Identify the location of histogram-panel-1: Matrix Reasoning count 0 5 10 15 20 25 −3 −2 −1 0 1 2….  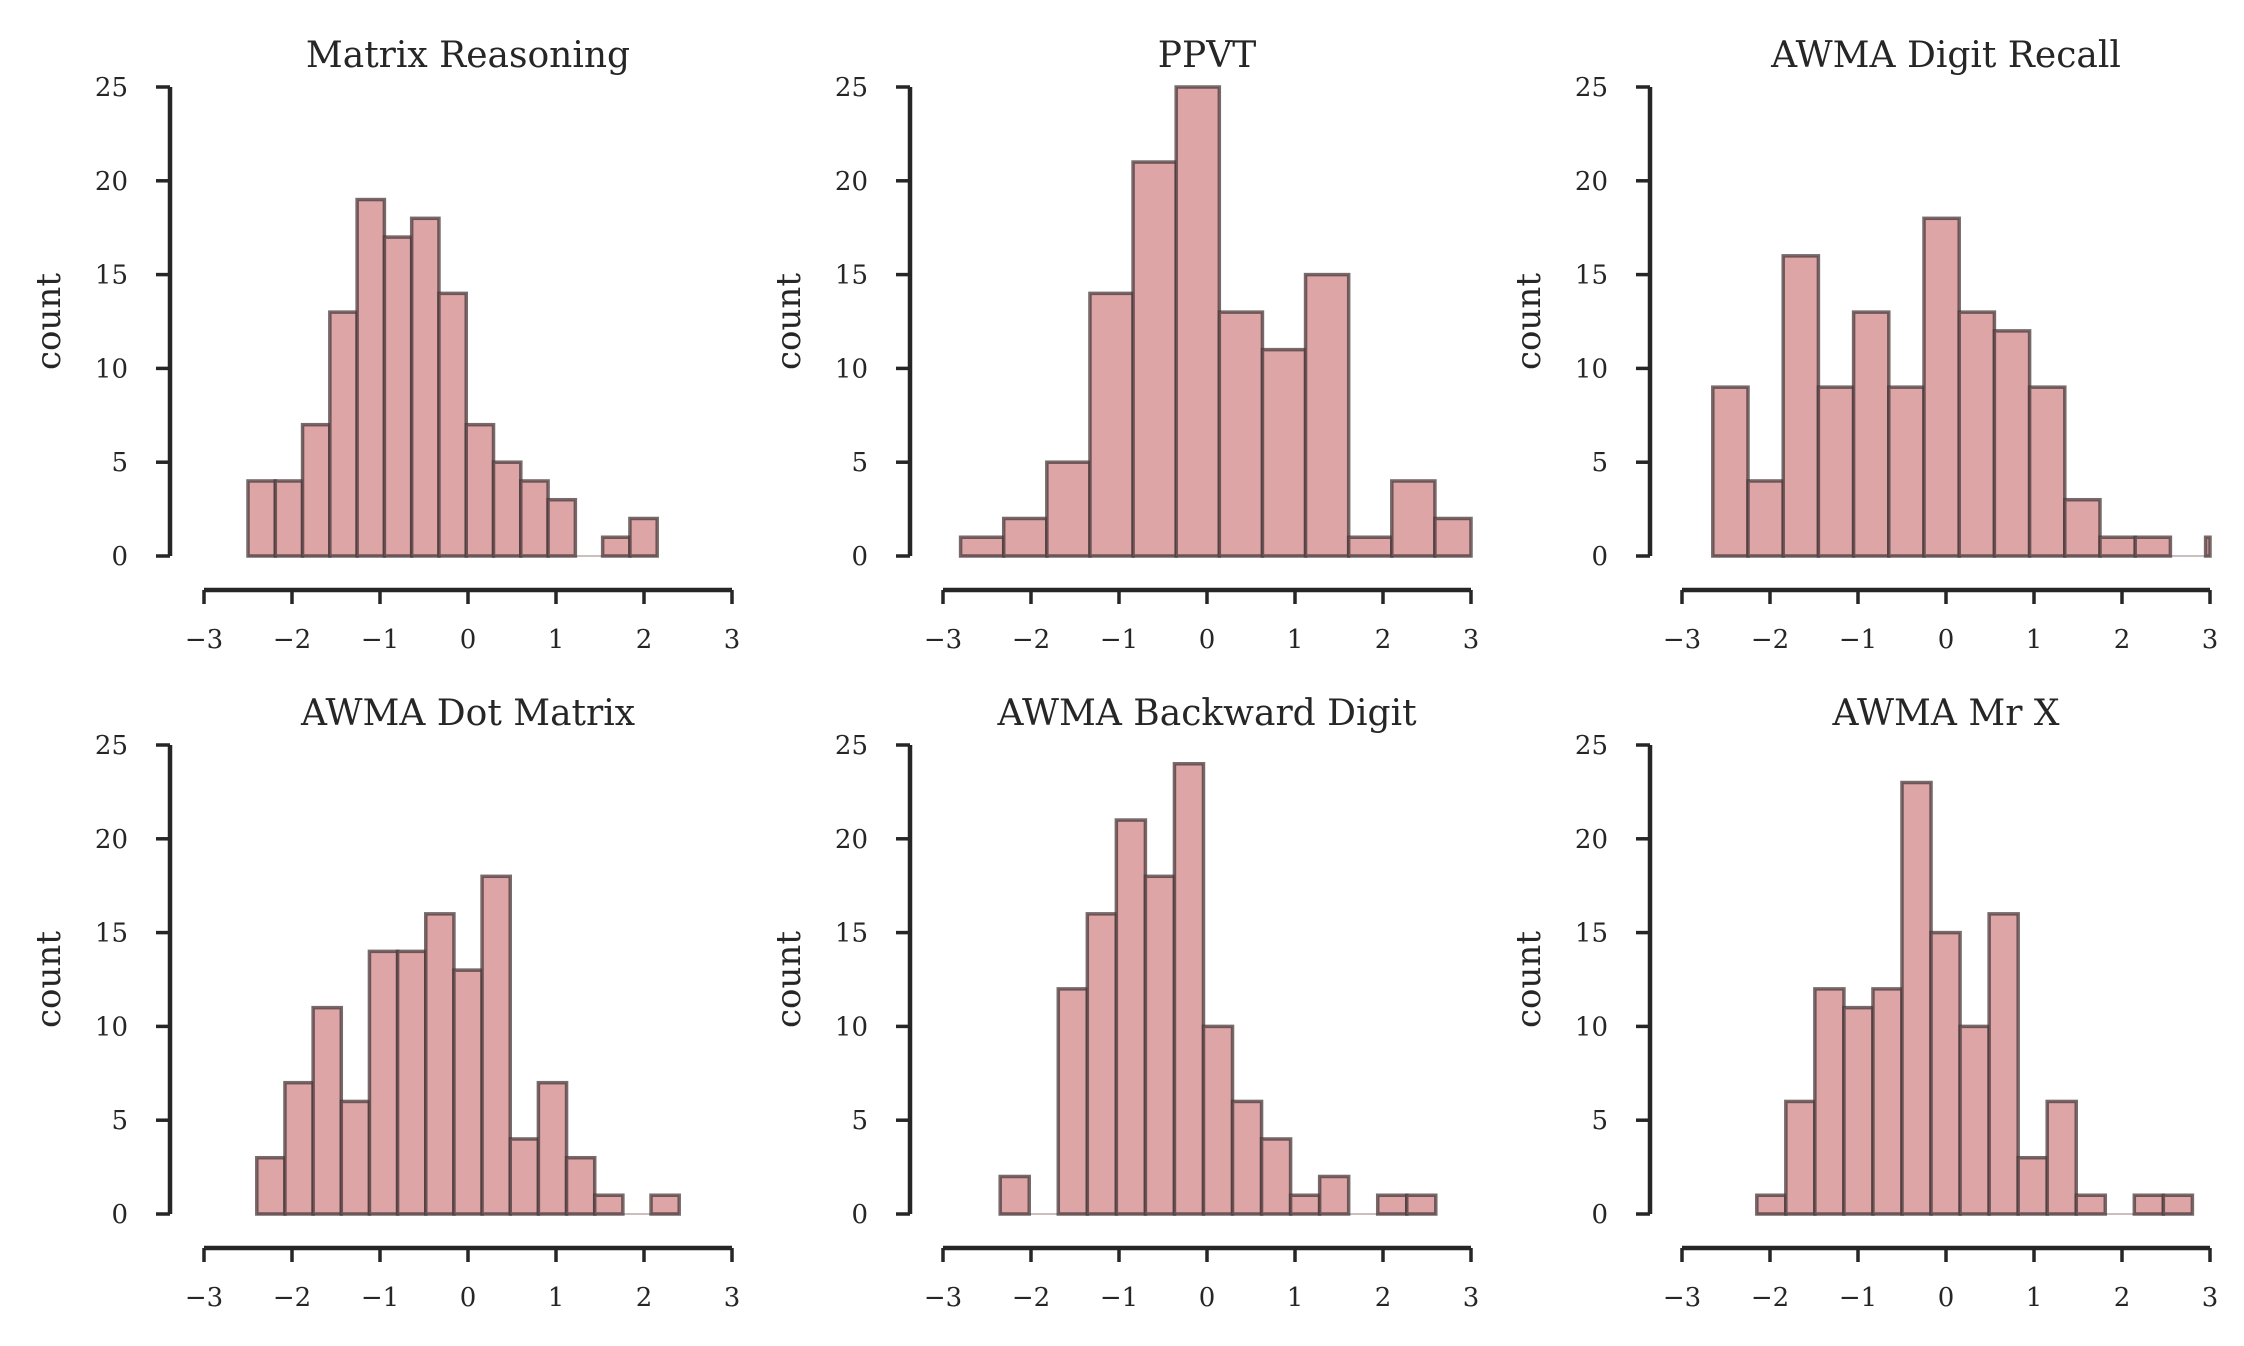
(384, 345).